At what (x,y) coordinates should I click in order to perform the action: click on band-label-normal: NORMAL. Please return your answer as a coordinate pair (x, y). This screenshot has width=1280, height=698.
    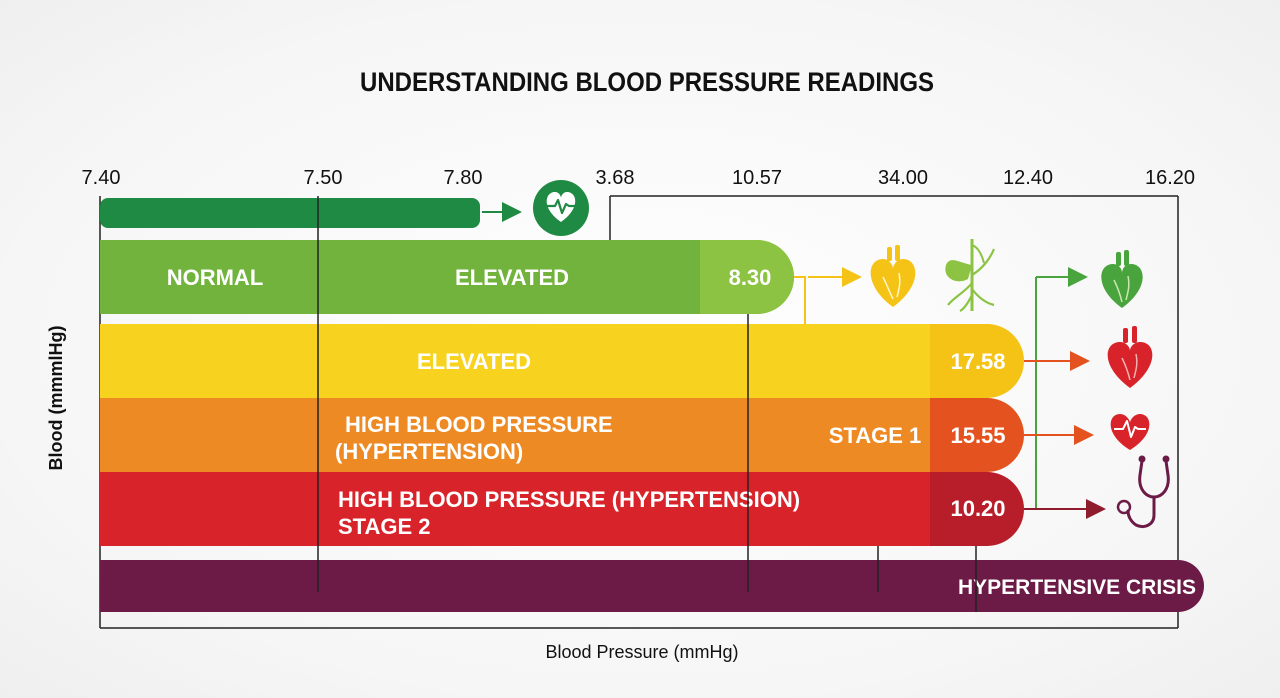
    Looking at the image, I should click on (215, 277).